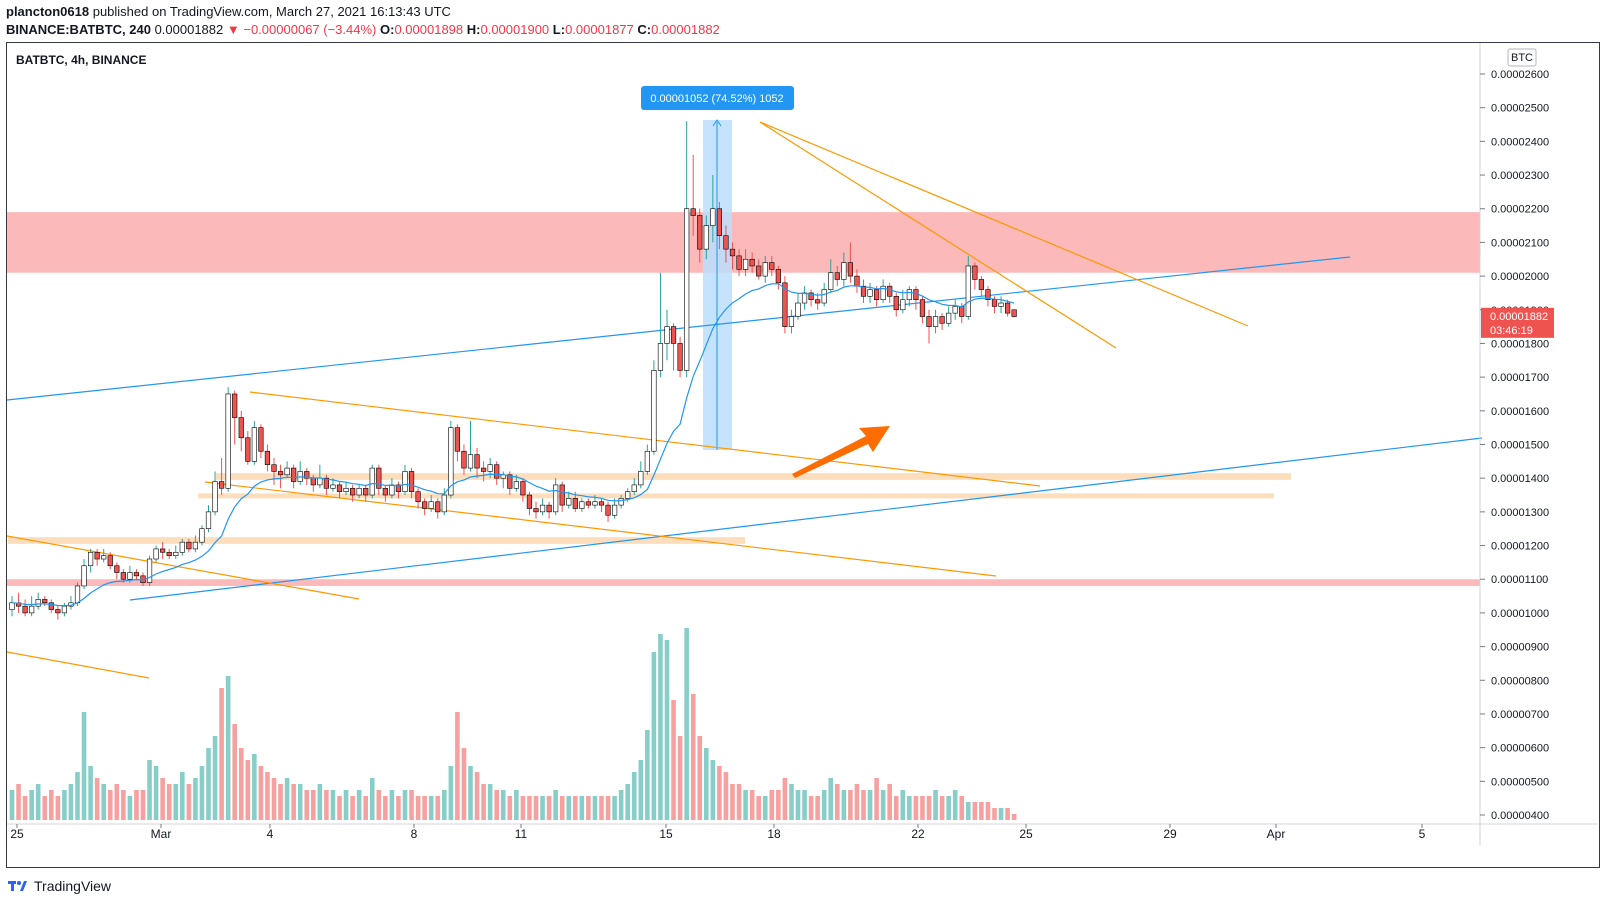 The height and width of the screenshot is (904, 1604). What do you see at coordinates (644, 29) in the screenshot?
I see `close-label: C:` at bounding box center [644, 29].